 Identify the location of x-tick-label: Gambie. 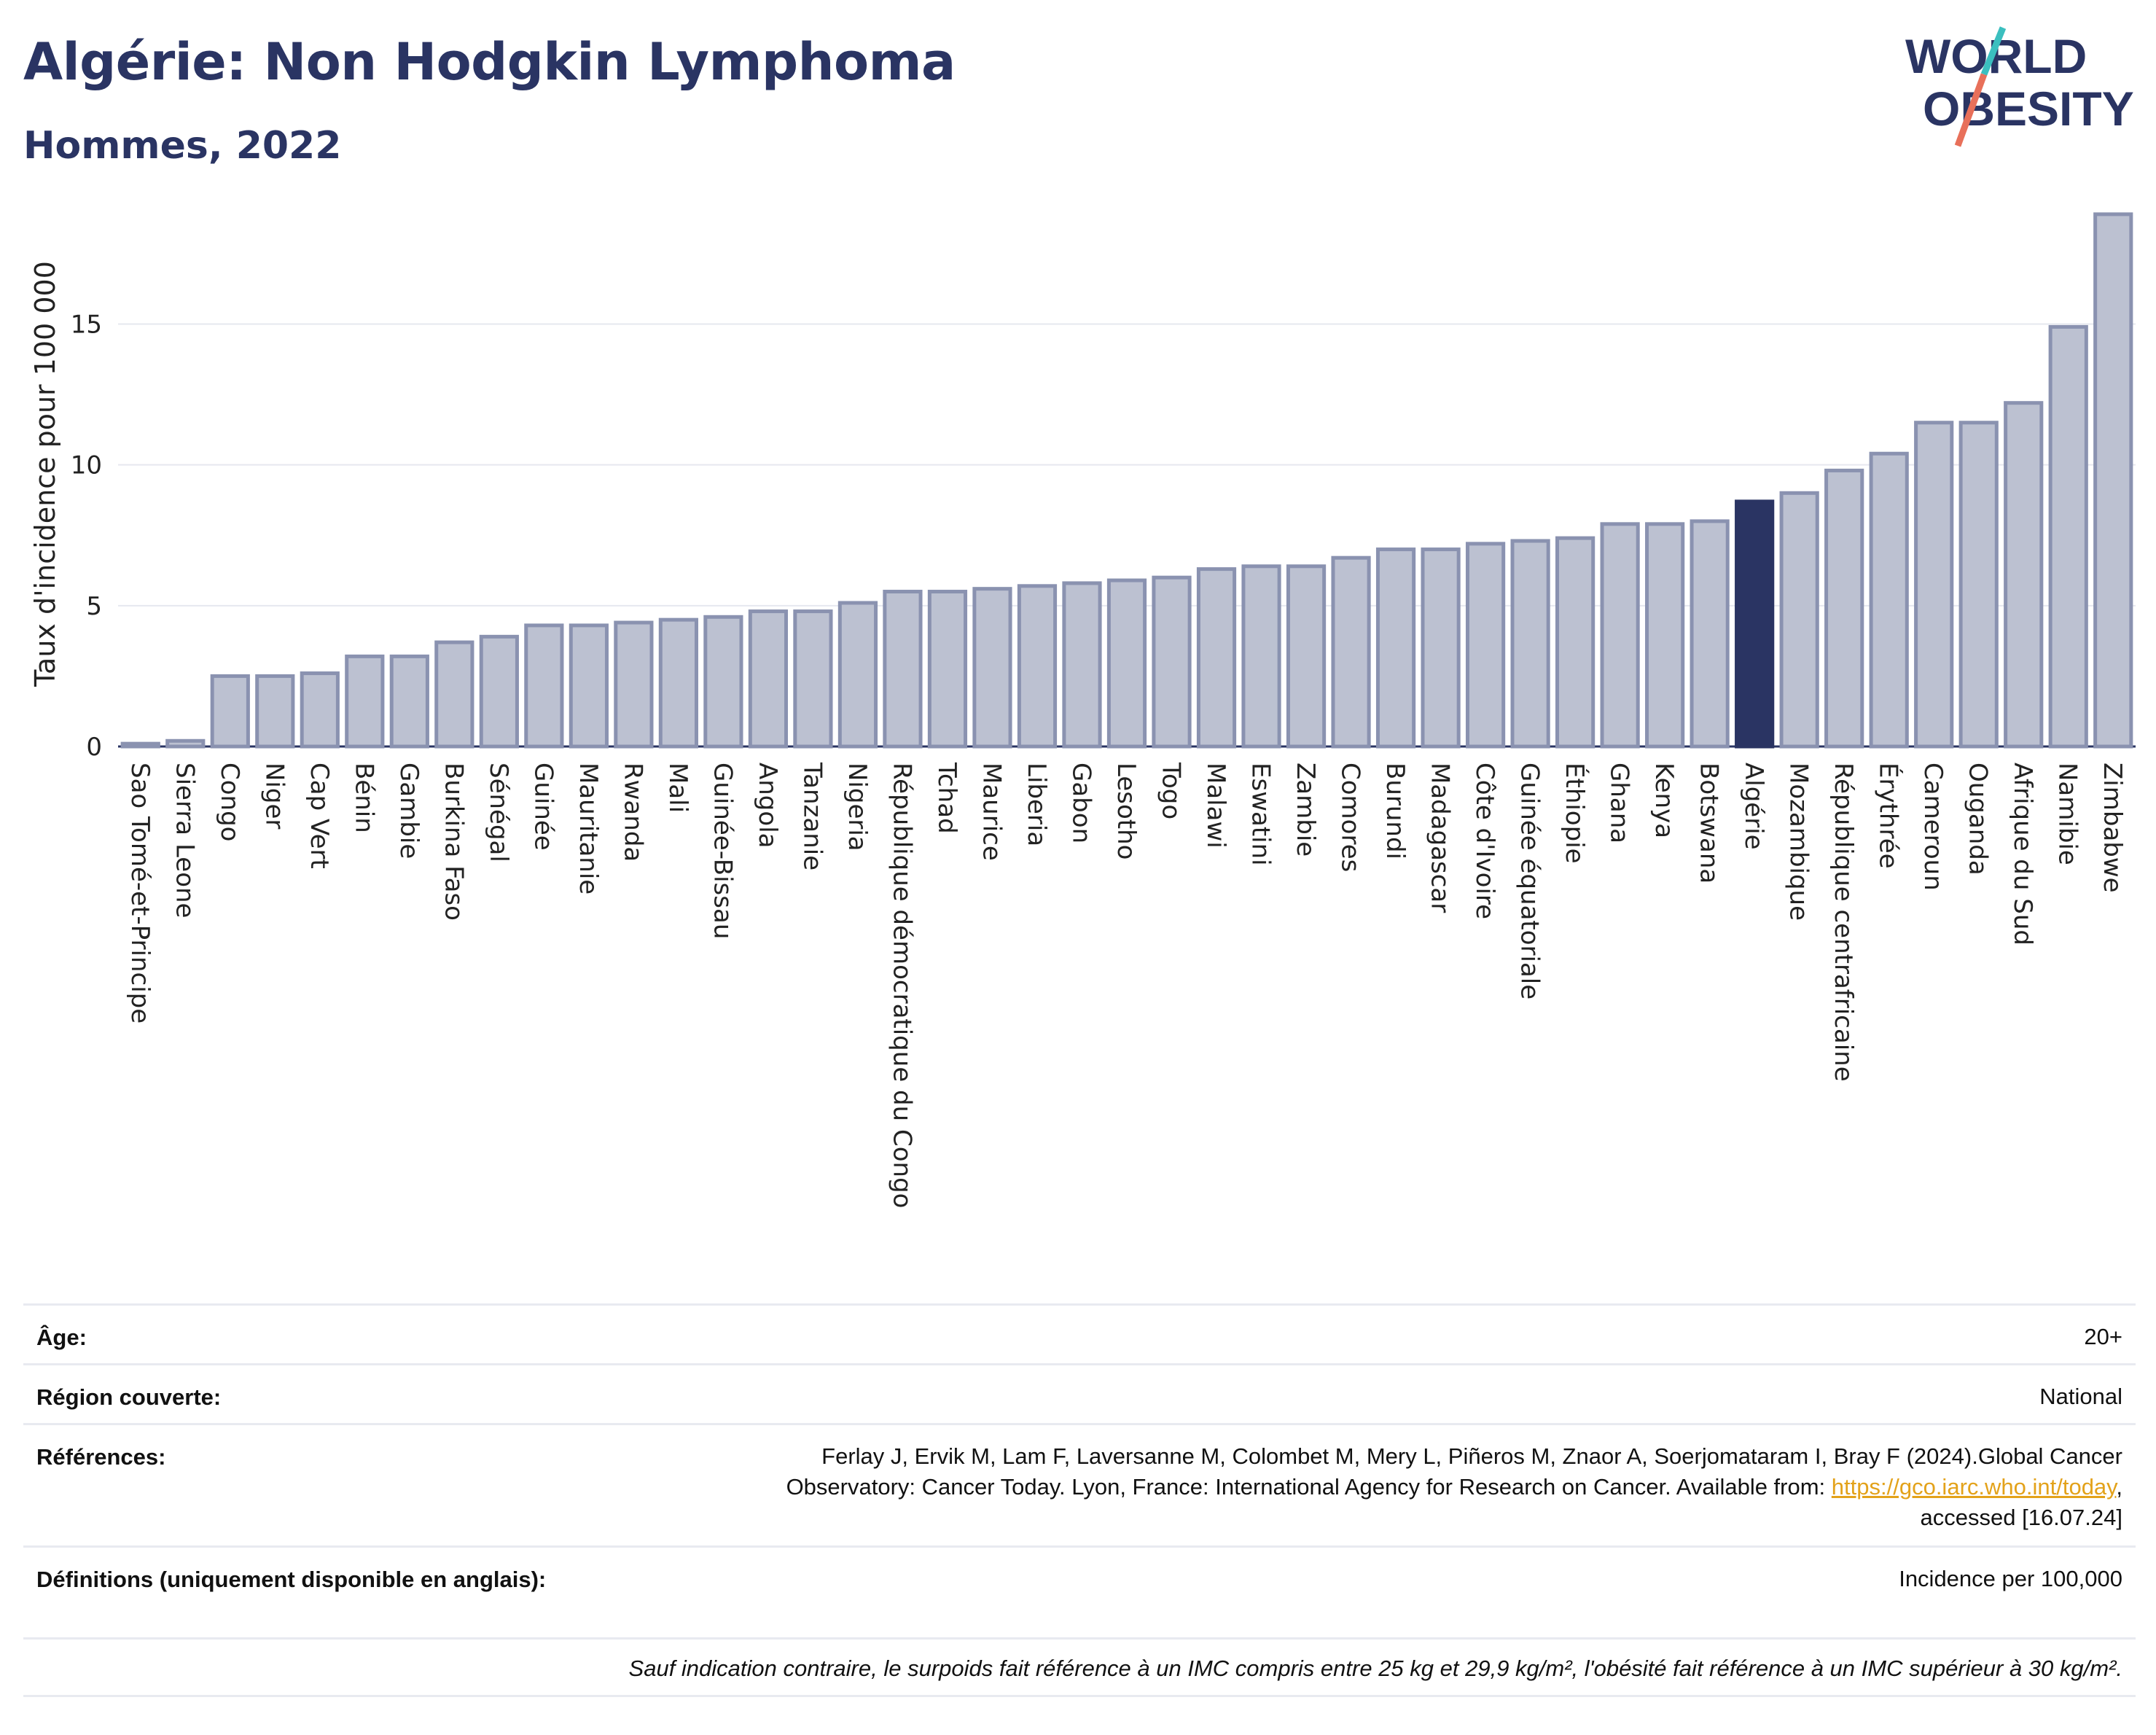
(409, 811).